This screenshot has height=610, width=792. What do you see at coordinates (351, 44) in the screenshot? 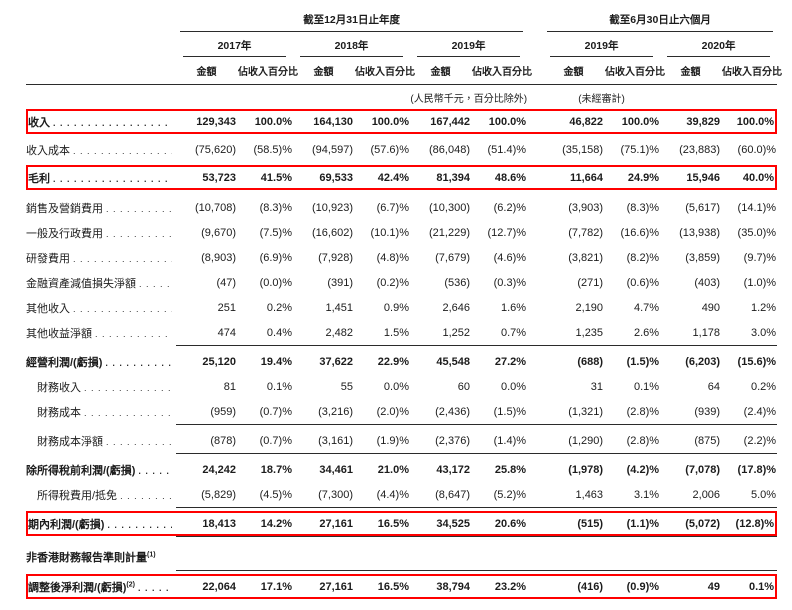
I see `year-2018-label: 2018年` at bounding box center [351, 44].